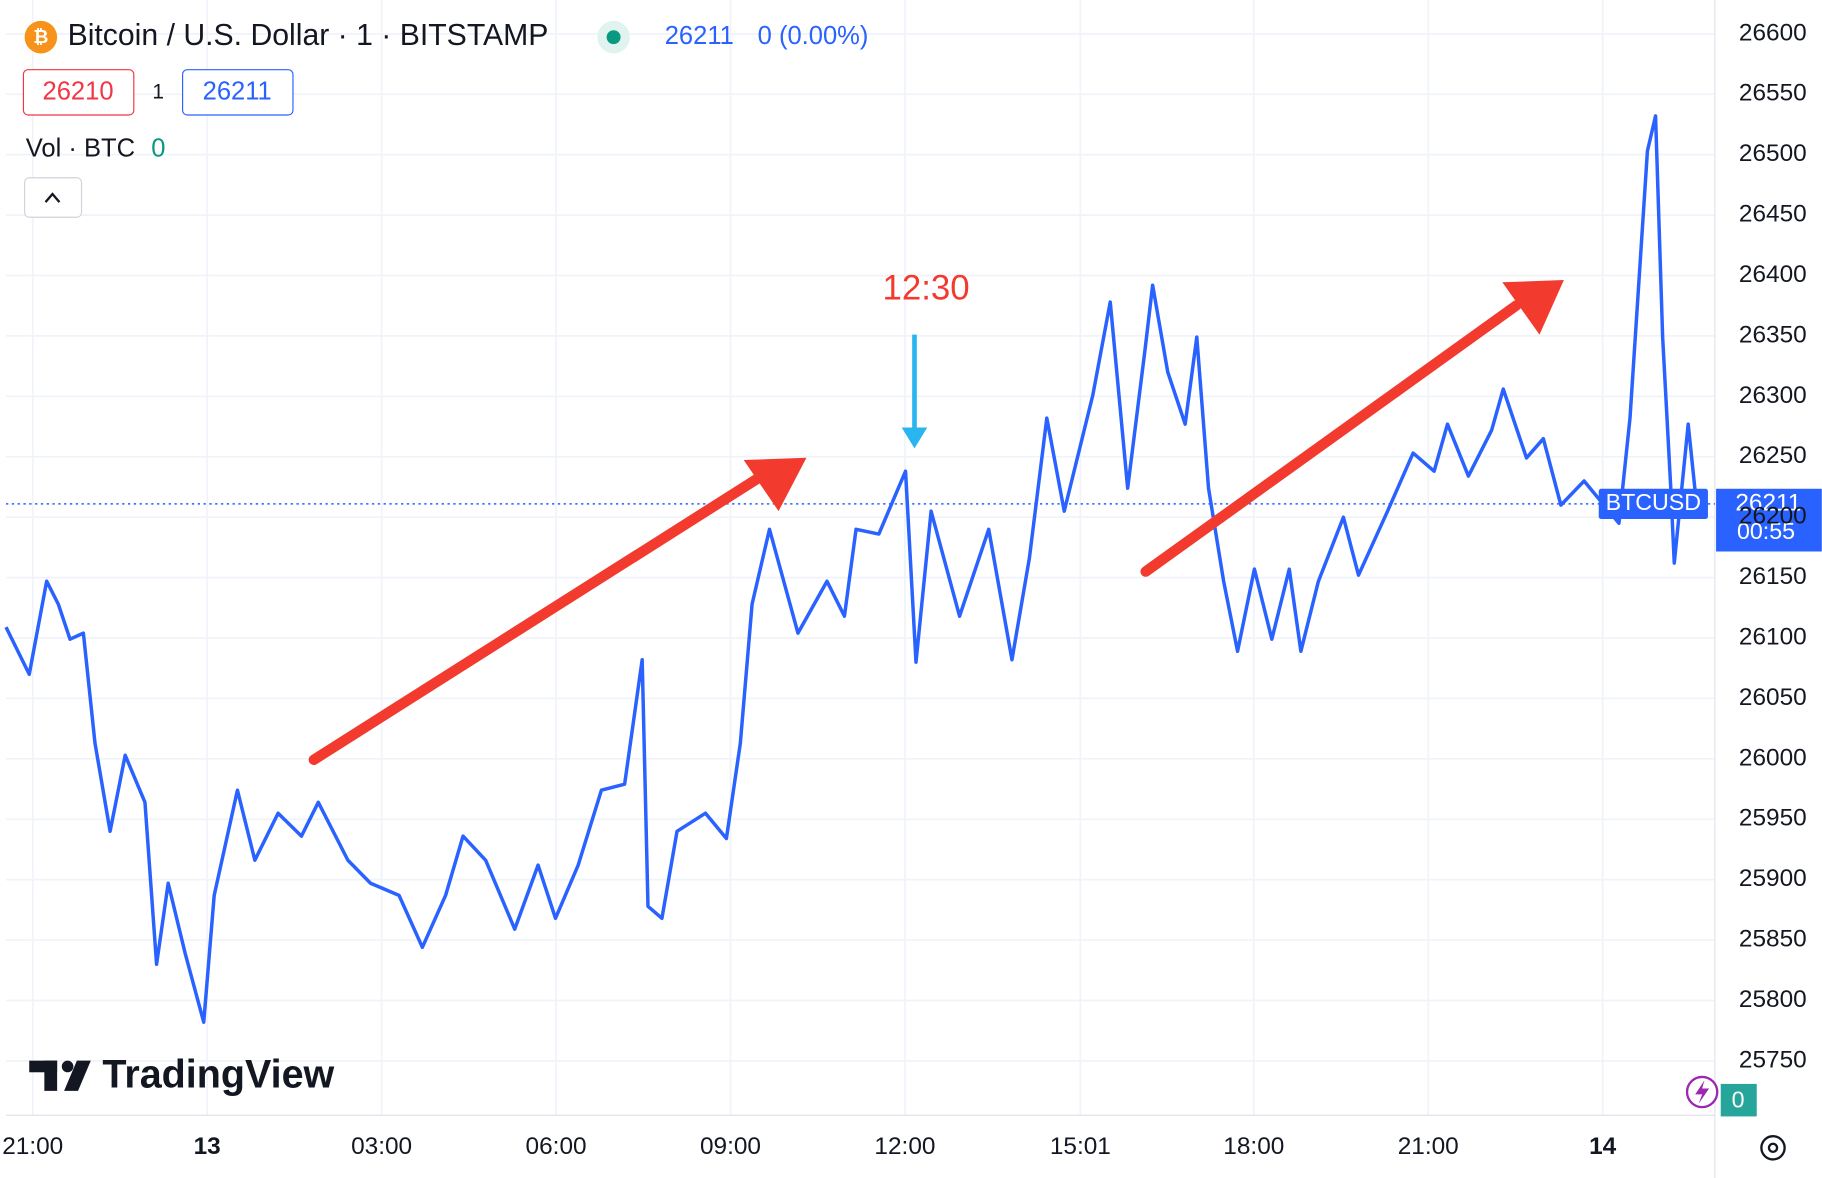 The width and height of the screenshot is (1822, 1178). What do you see at coordinates (158, 149) in the screenshot?
I see `volume-value: 0` at bounding box center [158, 149].